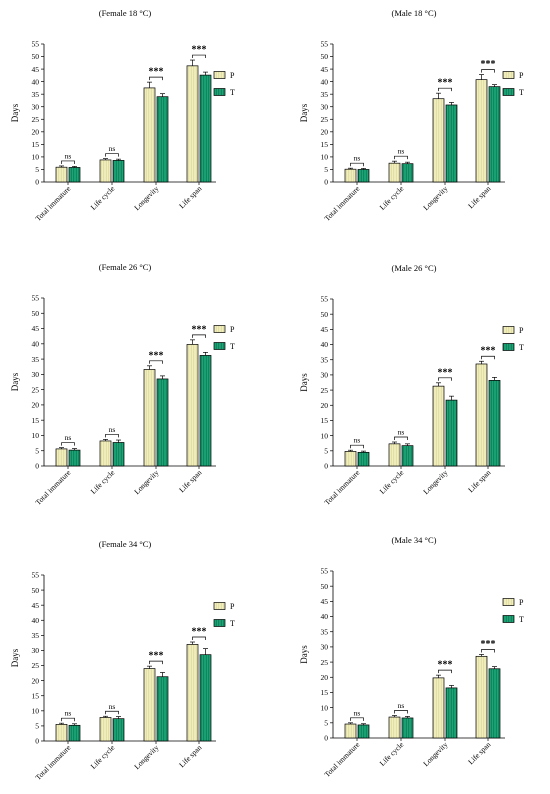  What do you see at coordinates (414, 268) in the screenshot?
I see `chart-title: (Male 26 °C)` at bounding box center [414, 268].